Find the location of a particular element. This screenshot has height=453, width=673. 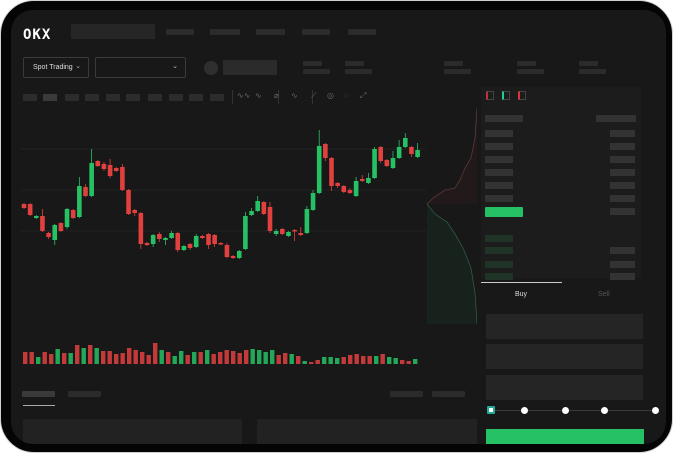

price-input is located at coordinates (564, 326).